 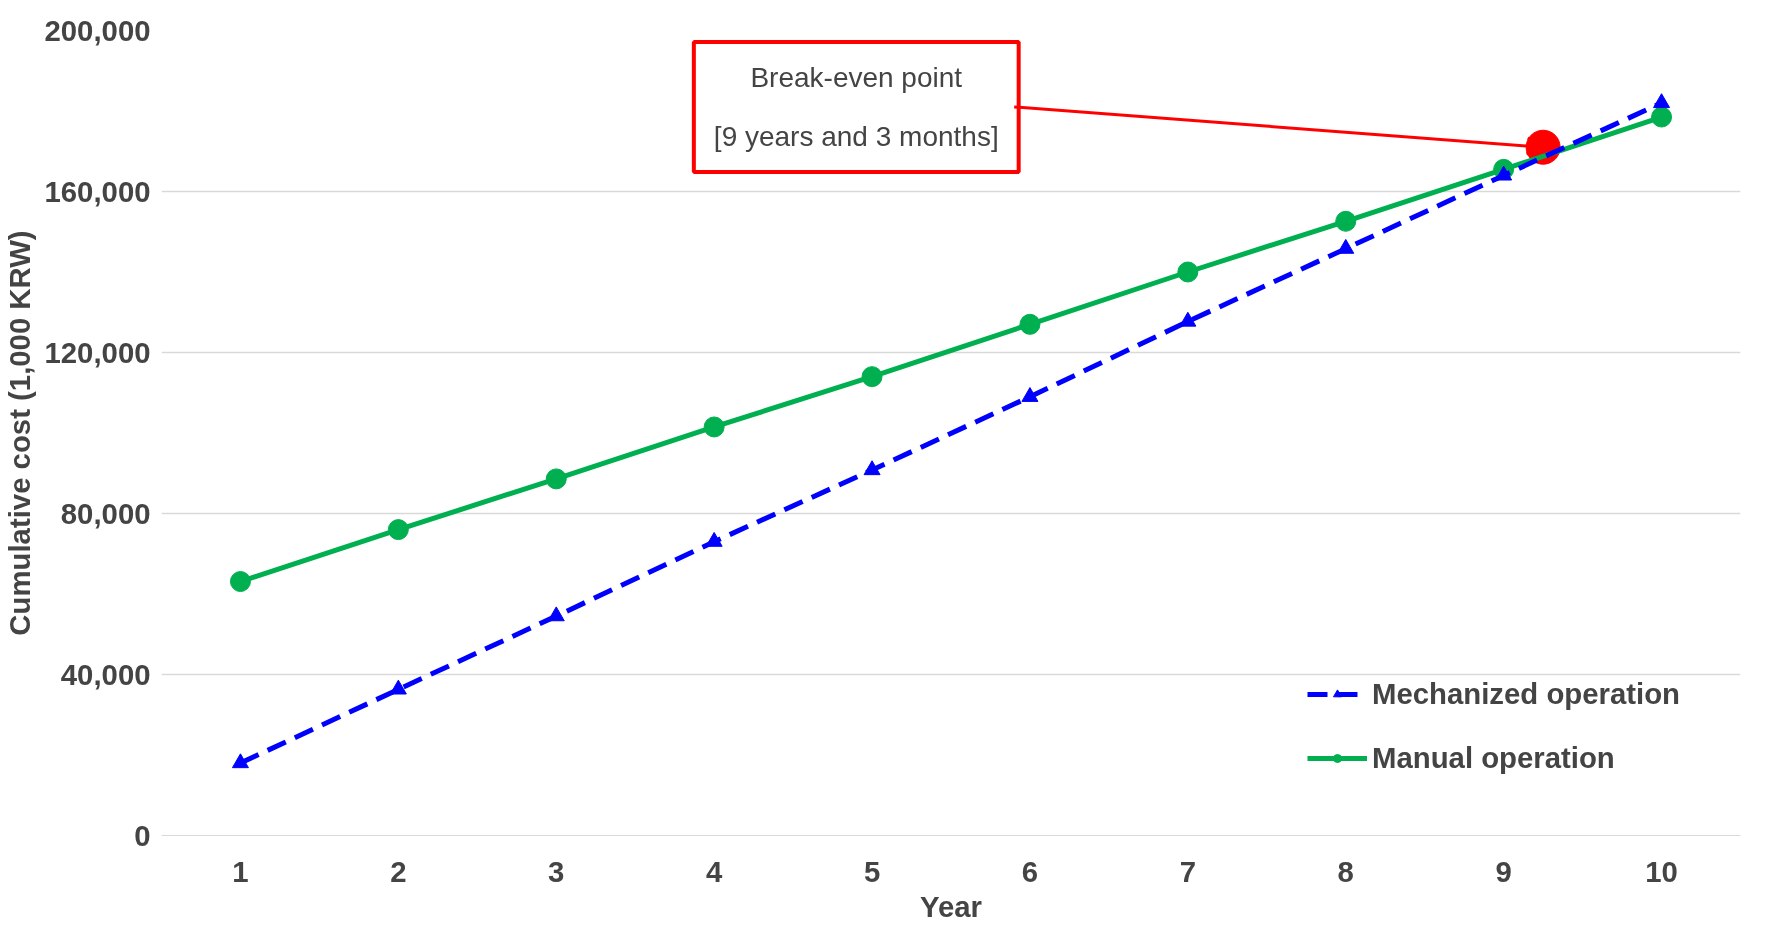 What do you see at coordinates (1030, 871) in the screenshot?
I see `x-tick-label: 6` at bounding box center [1030, 871].